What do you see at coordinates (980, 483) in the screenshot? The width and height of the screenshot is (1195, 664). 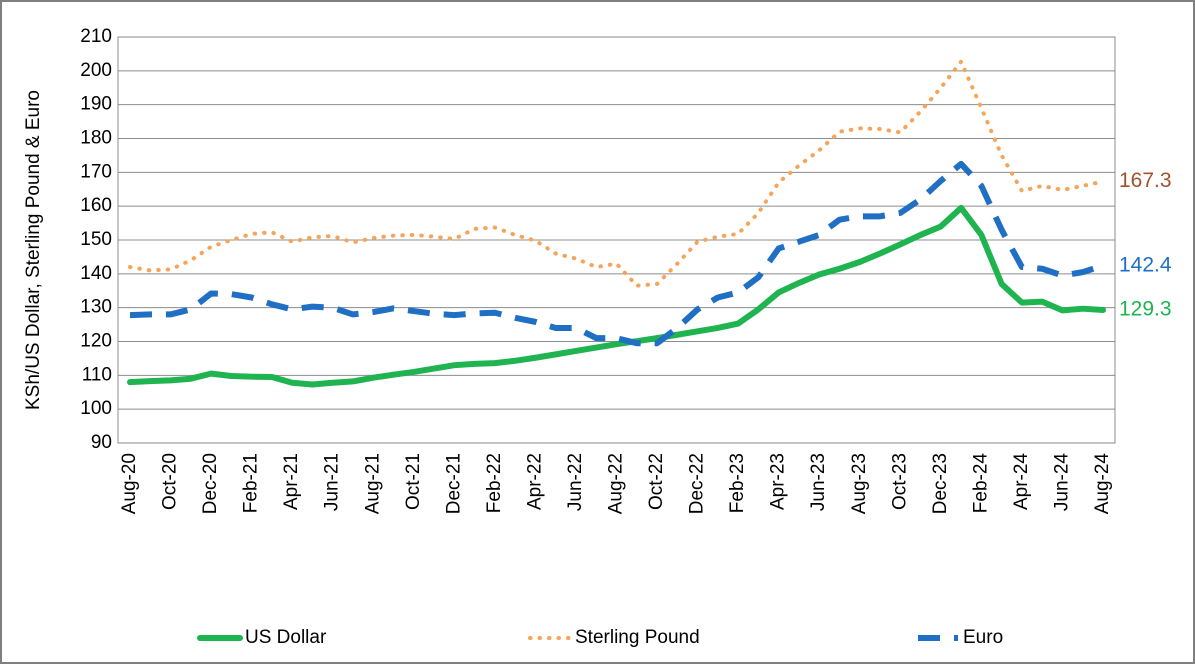 I see `x-tick-label: Feb-24` at bounding box center [980, 483].